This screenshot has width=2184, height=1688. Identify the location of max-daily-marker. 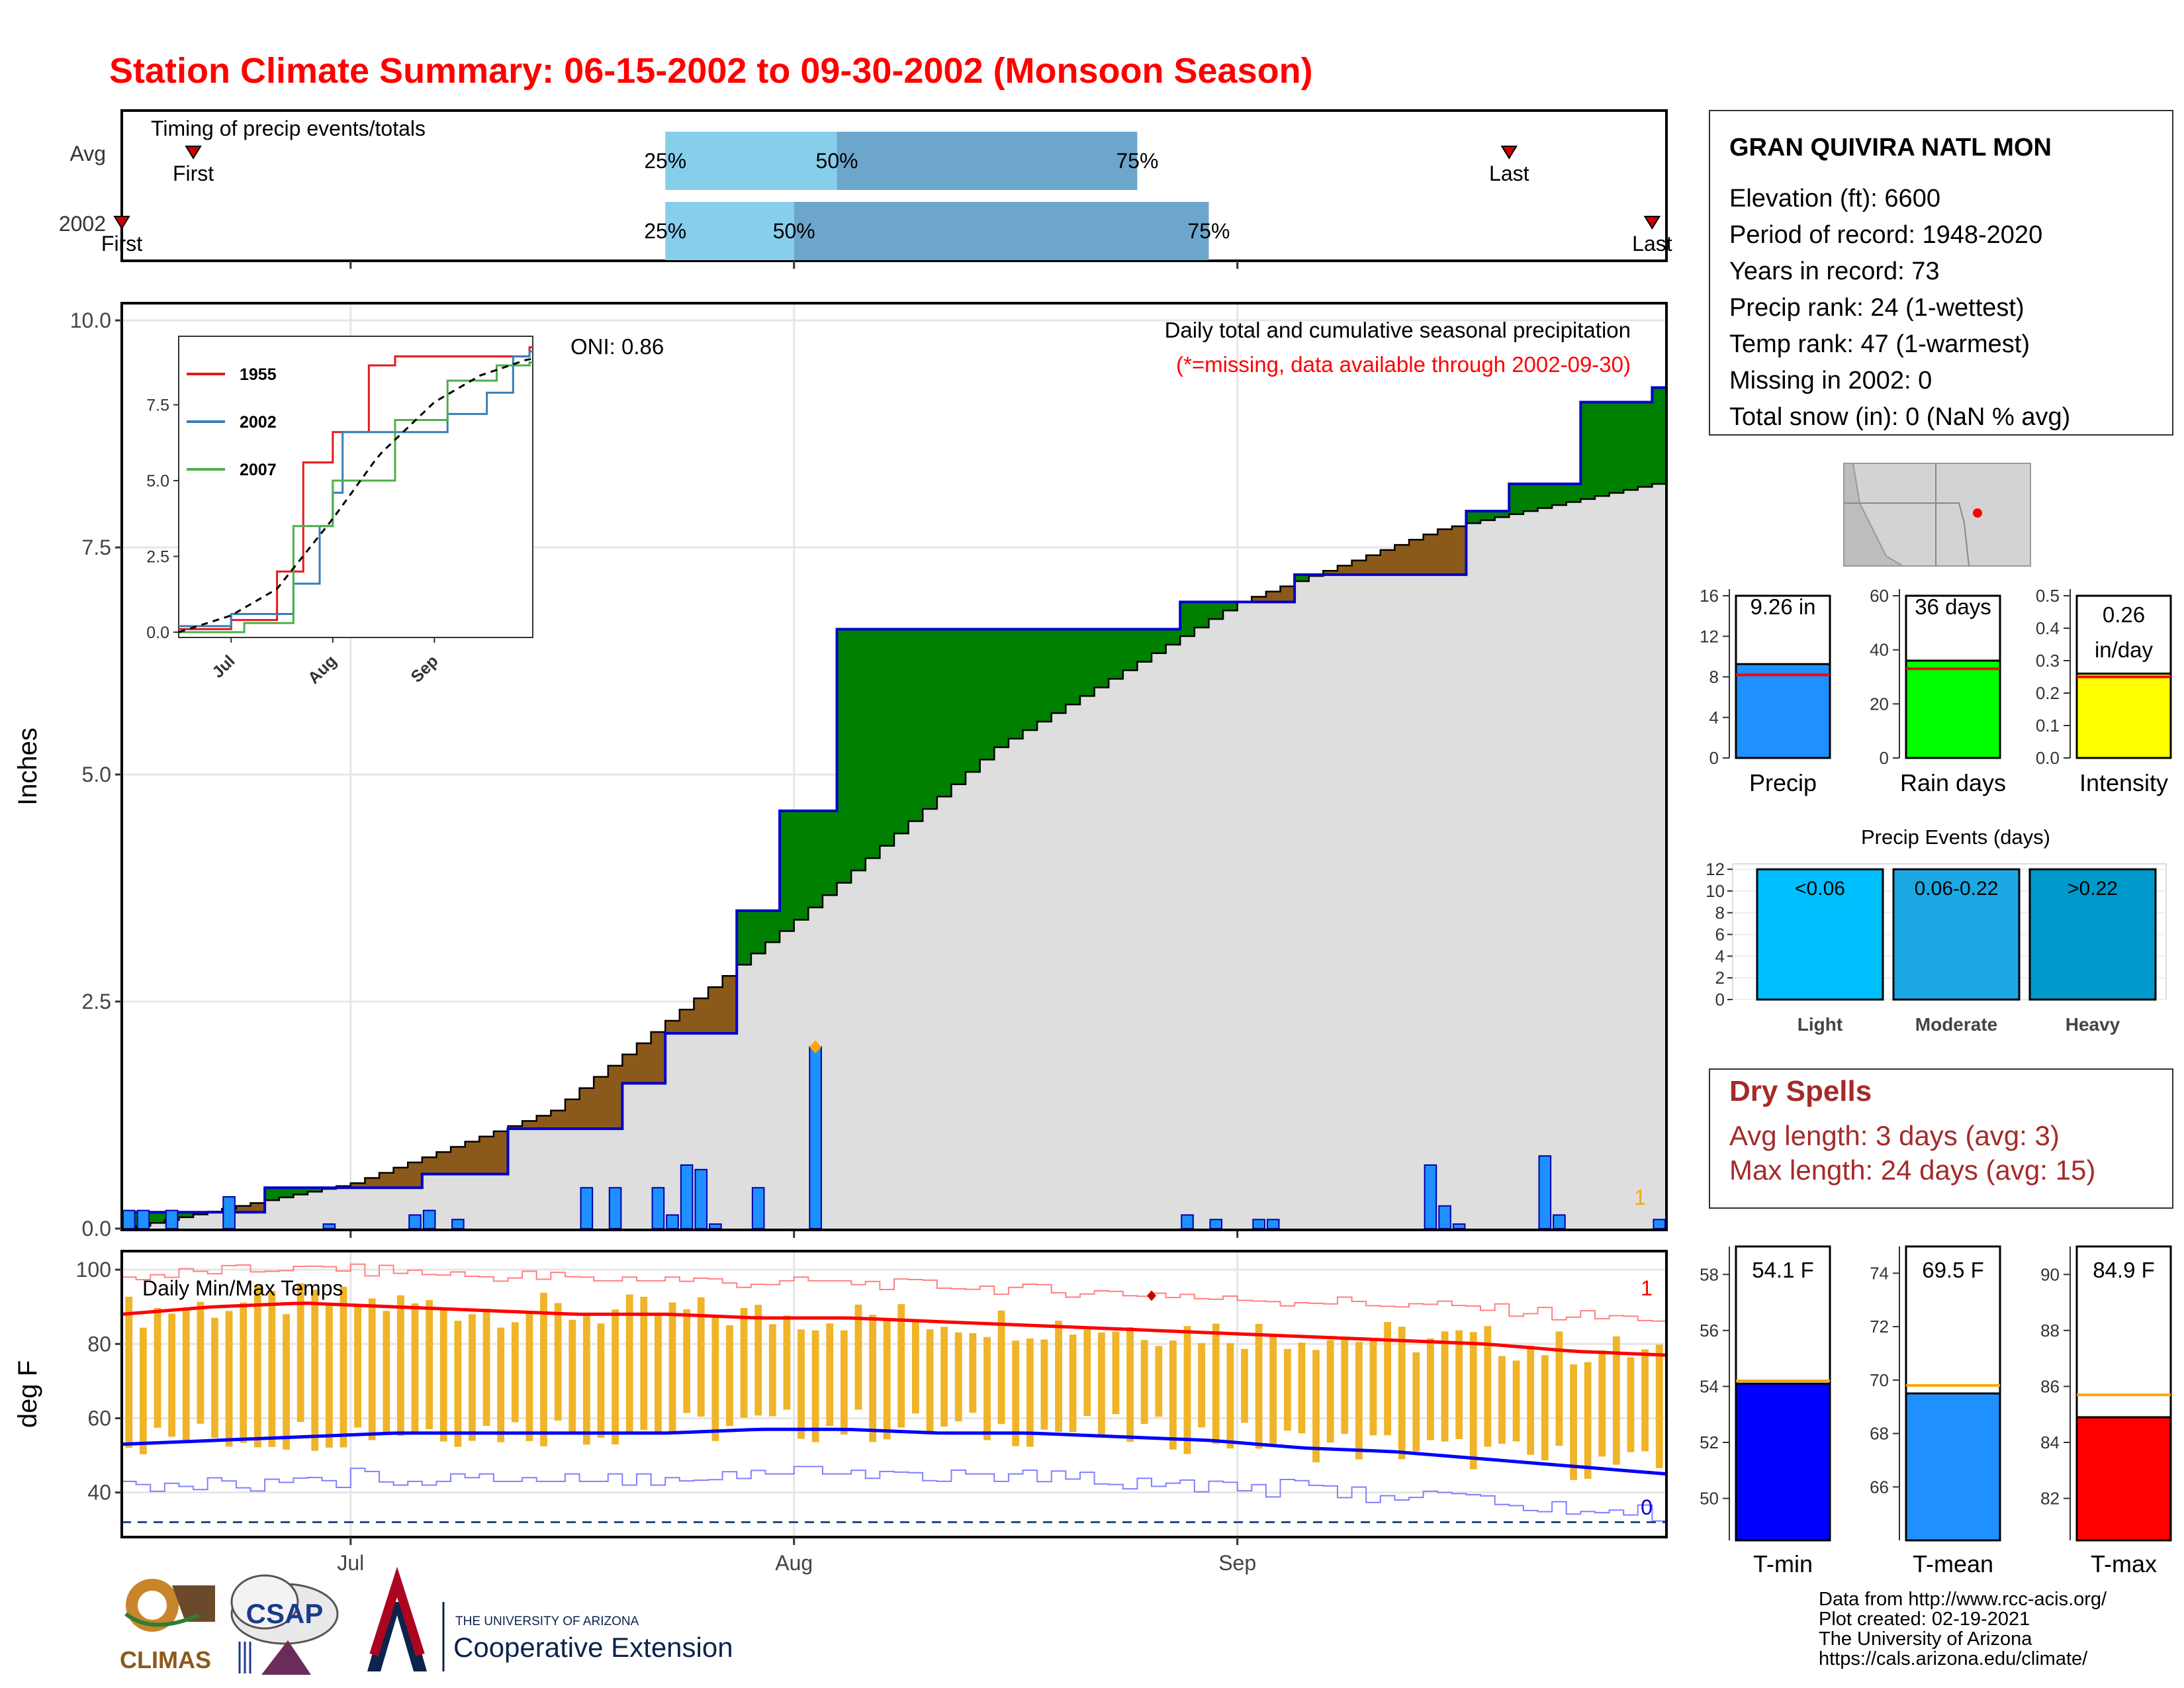
(815, 1047).